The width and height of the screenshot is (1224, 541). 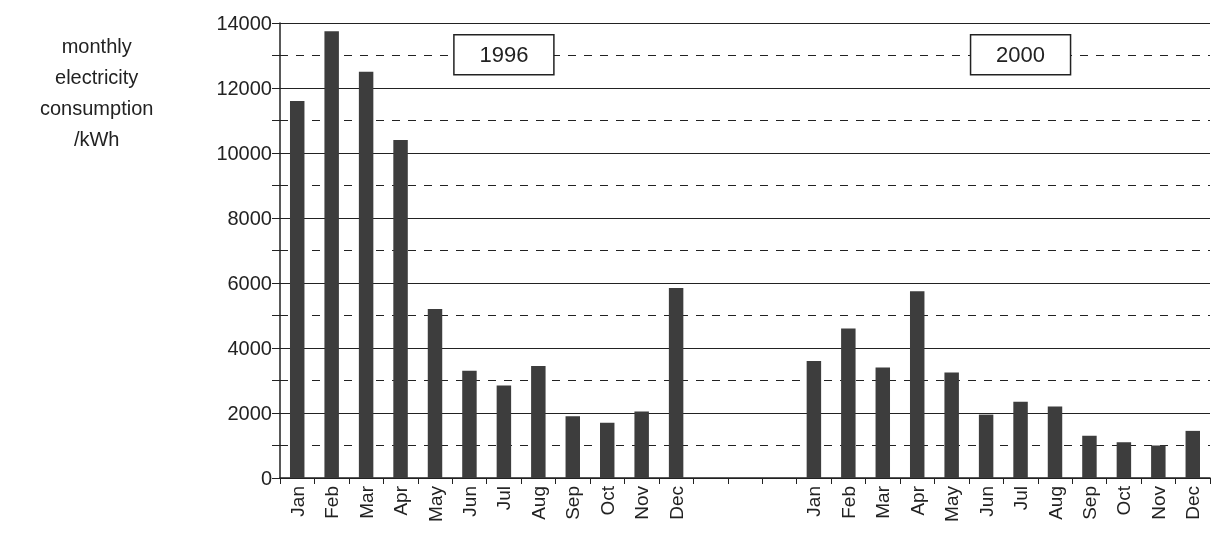 I want to click on annotation: 2000, so click(x=1021, y=55).